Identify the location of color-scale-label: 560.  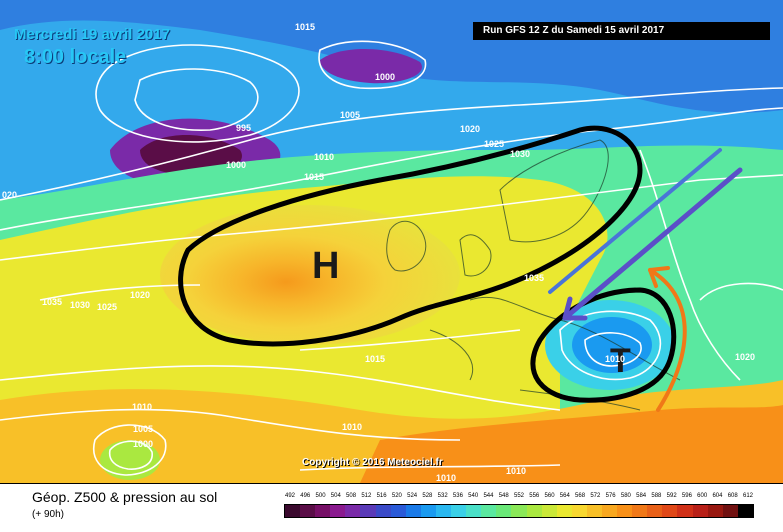
(549, 496).